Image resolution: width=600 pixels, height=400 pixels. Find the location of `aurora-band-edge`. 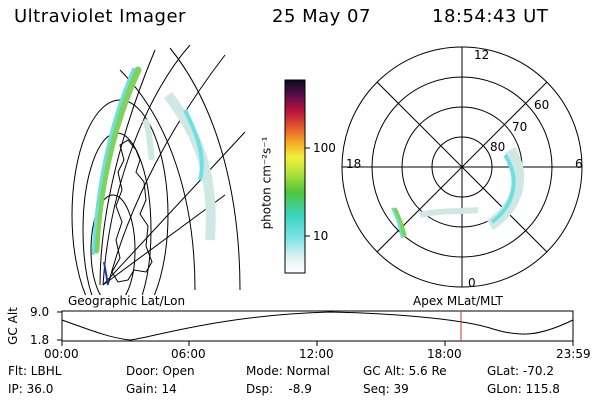

aurora-band-edge is located at coordinates (113, 161).